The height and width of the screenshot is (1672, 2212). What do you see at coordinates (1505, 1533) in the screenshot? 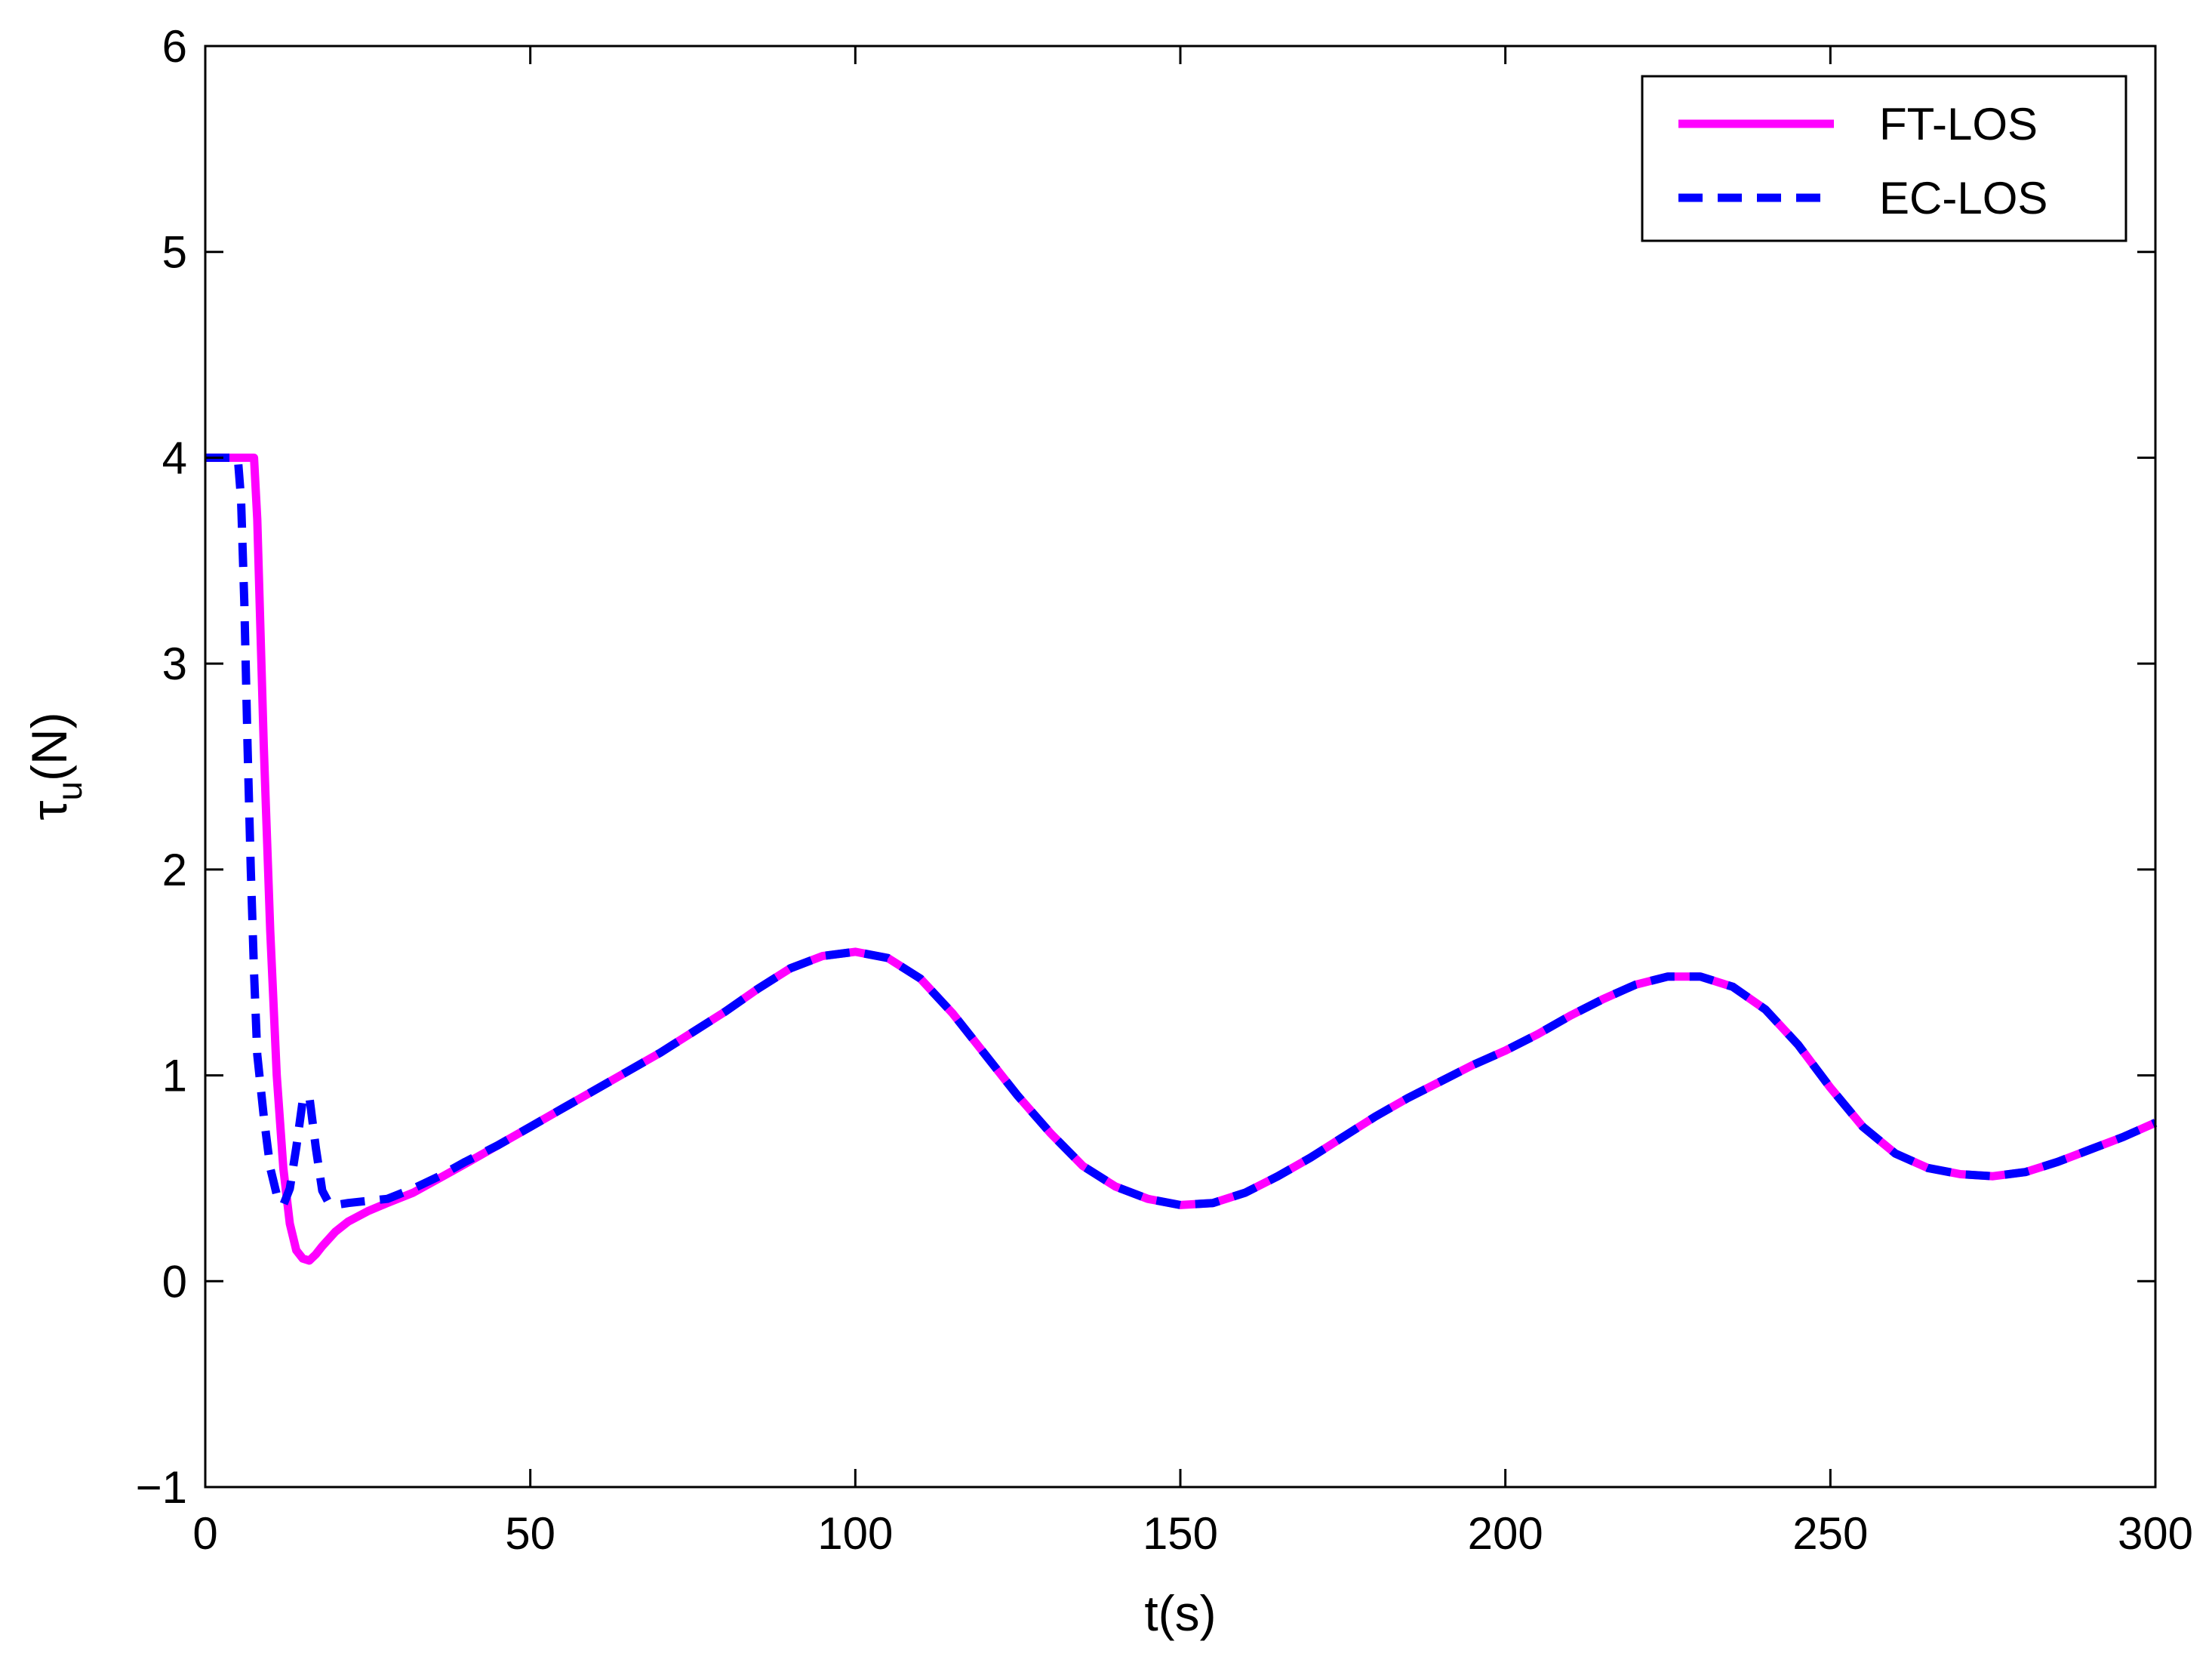
I see `x-tick-label: 200` at bounding box center [1505, 1533].